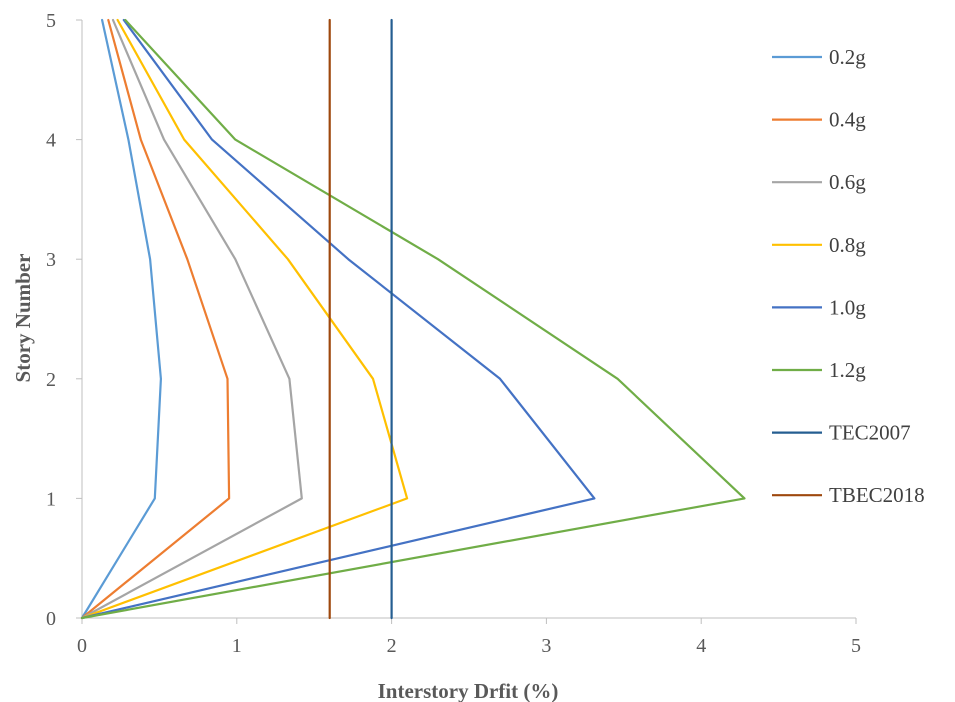 The width and height of the screenshot is (955, 702). What do you see at coordinates (701, 646) in the screenshot?
I see `x-tick-label: 4` at bounding box center [701, 646].